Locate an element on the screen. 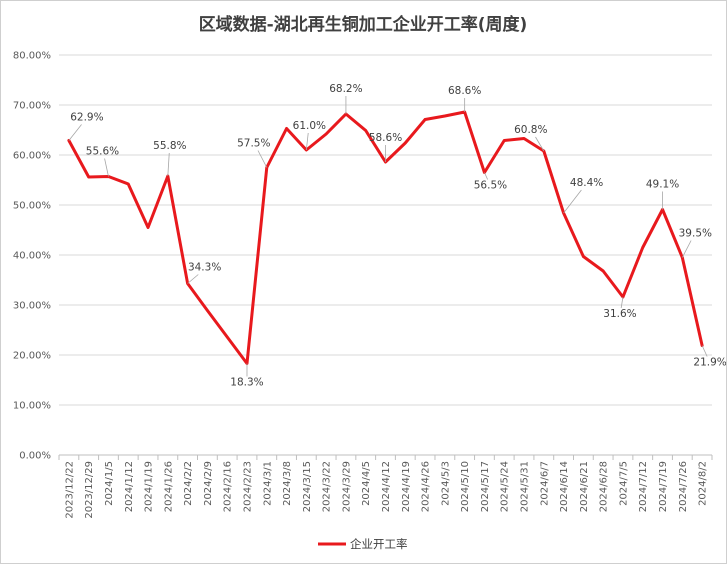  y-tick-label: 70.00% is located at coordinates (32, 106).